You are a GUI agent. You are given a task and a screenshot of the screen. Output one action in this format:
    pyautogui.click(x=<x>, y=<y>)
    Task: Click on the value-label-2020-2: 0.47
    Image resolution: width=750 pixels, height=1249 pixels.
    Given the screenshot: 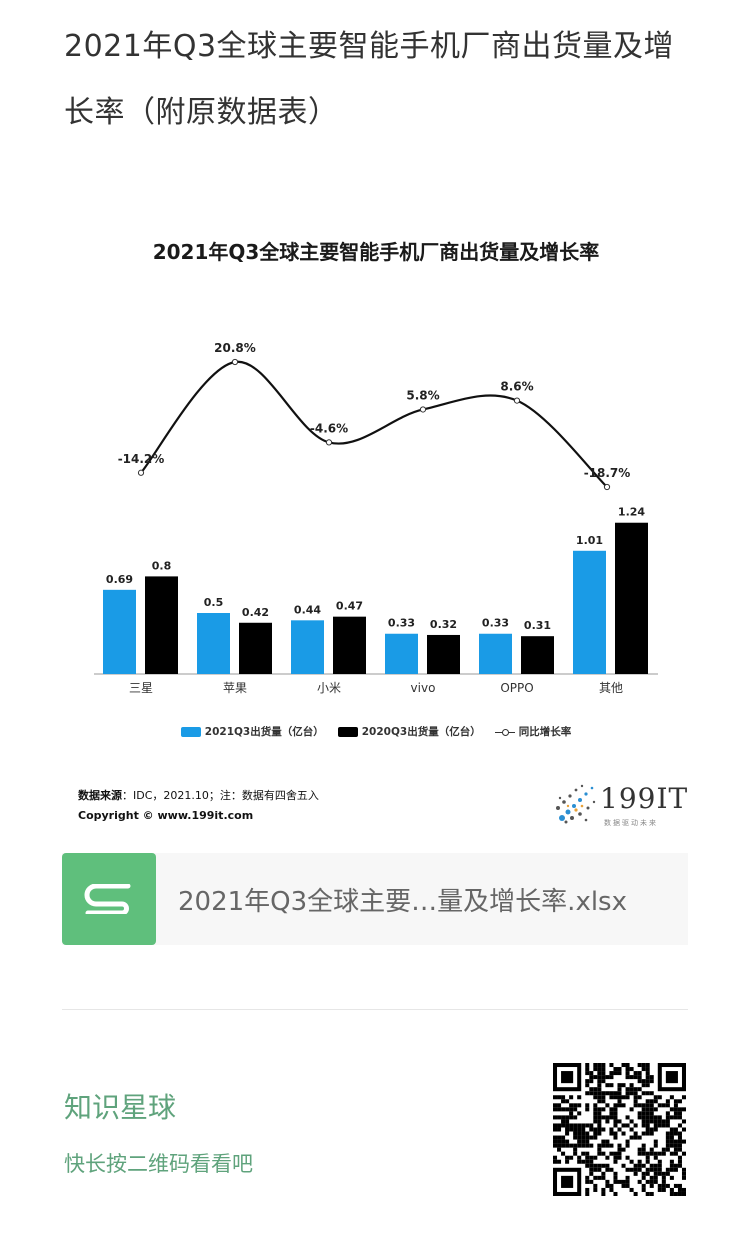 What is the action you would take?
    pyautogui.click(x=349, y=606)
    